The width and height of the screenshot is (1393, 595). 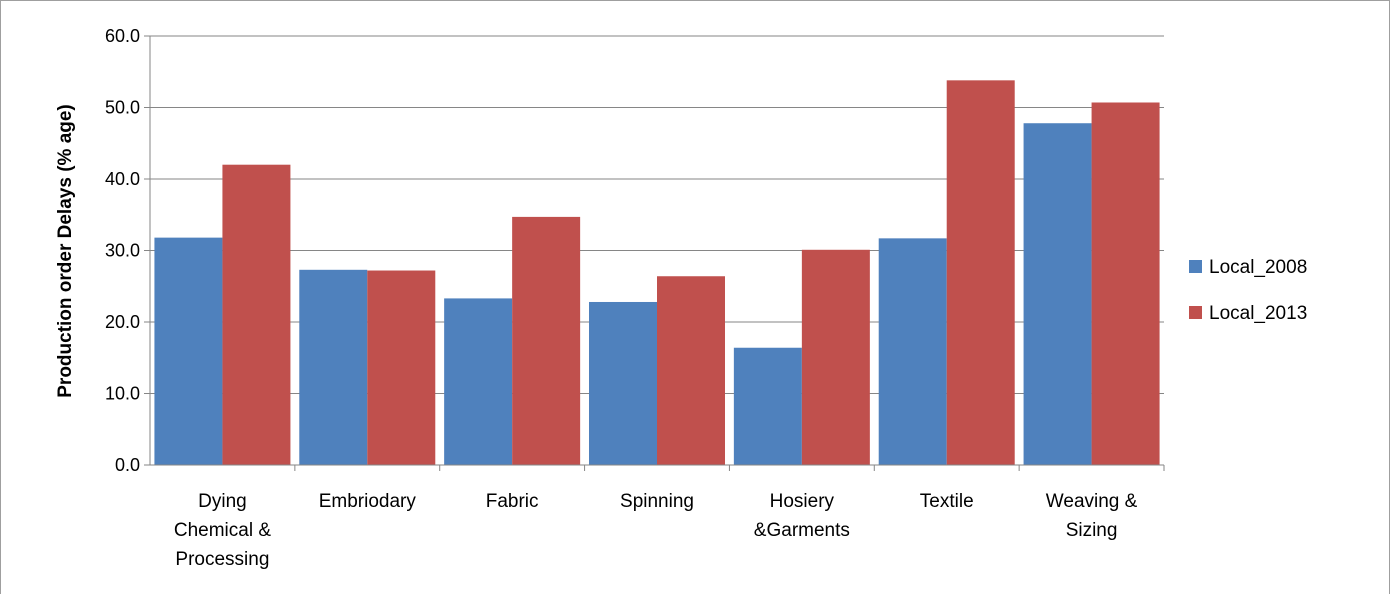 I want to click on y-axis-ticks: 0.0 10.0 20.0 30.0 40.0 50.0 60.0, so click(x=122, y=250).